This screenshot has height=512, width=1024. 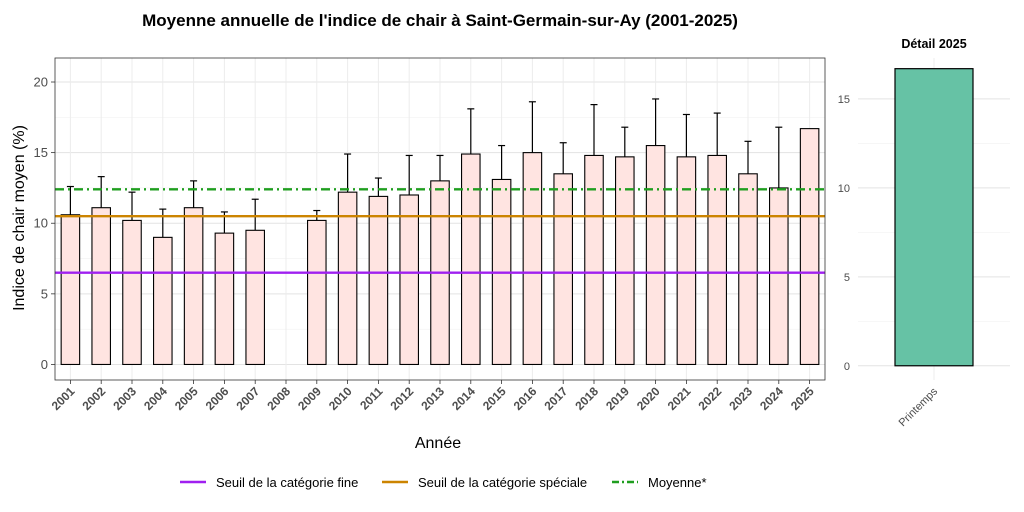 I want to click on y-axis-title: Indice de chair moyen (%), so click(x=19, y=218).